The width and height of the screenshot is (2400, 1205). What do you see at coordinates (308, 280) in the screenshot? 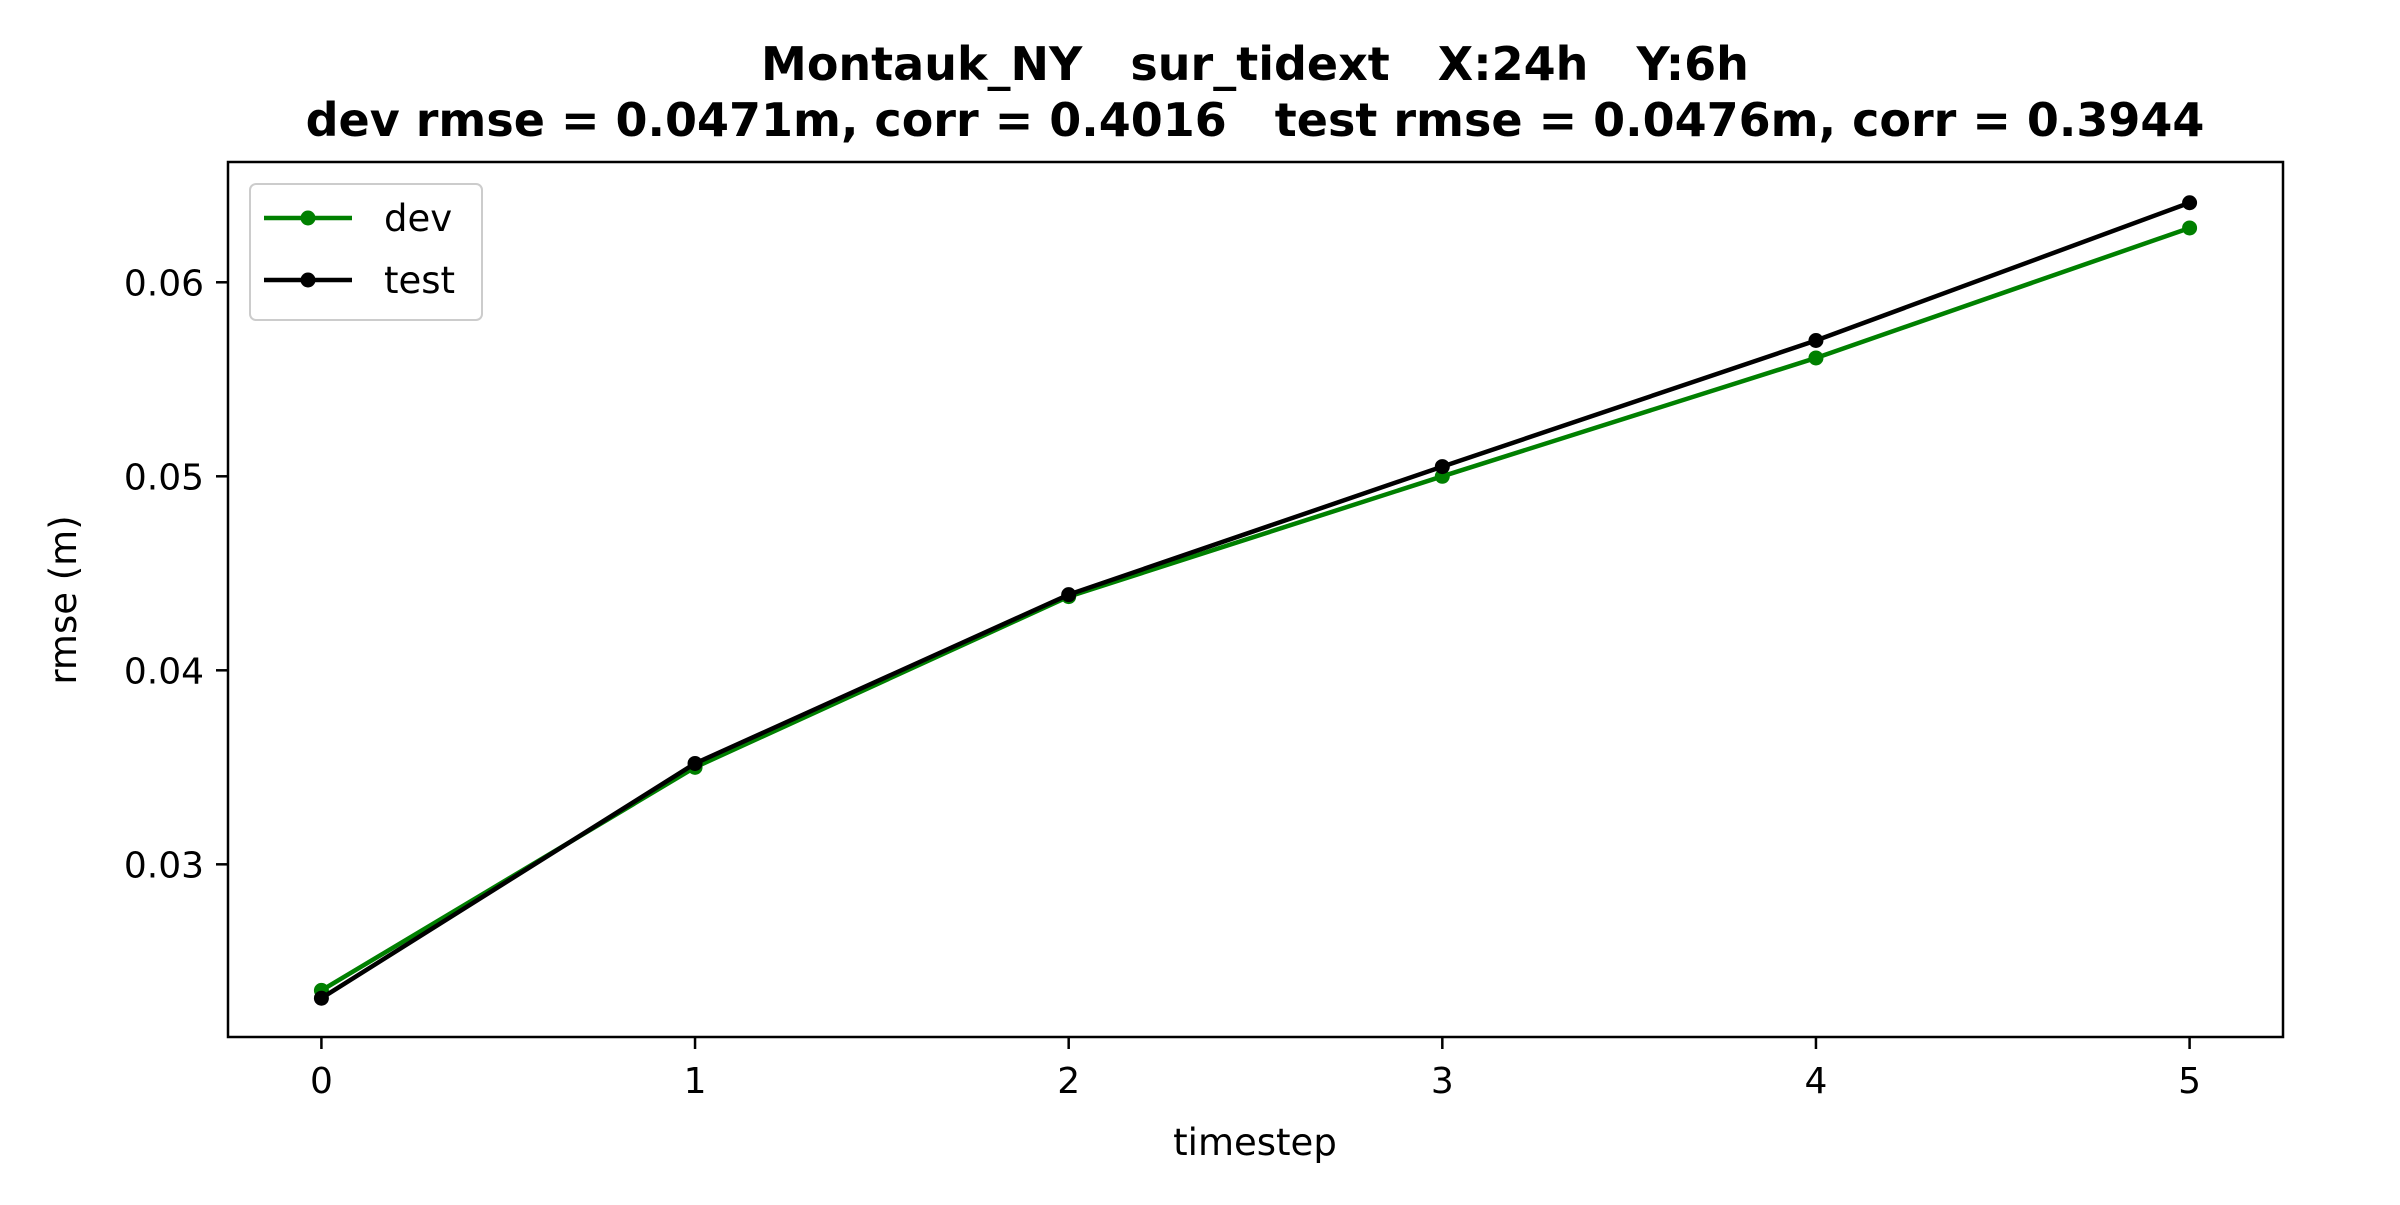
I see `legend-marker-test` at bounding box center [308, 280].